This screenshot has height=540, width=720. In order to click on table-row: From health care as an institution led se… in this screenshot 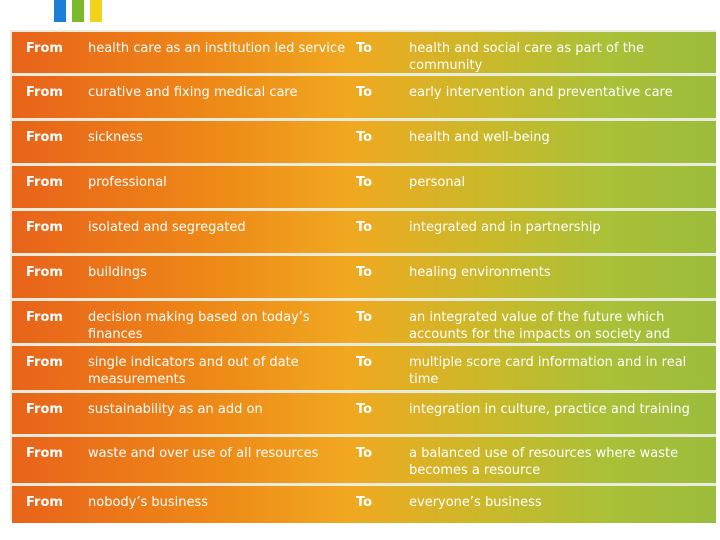, I will do `click(364, 52)`.